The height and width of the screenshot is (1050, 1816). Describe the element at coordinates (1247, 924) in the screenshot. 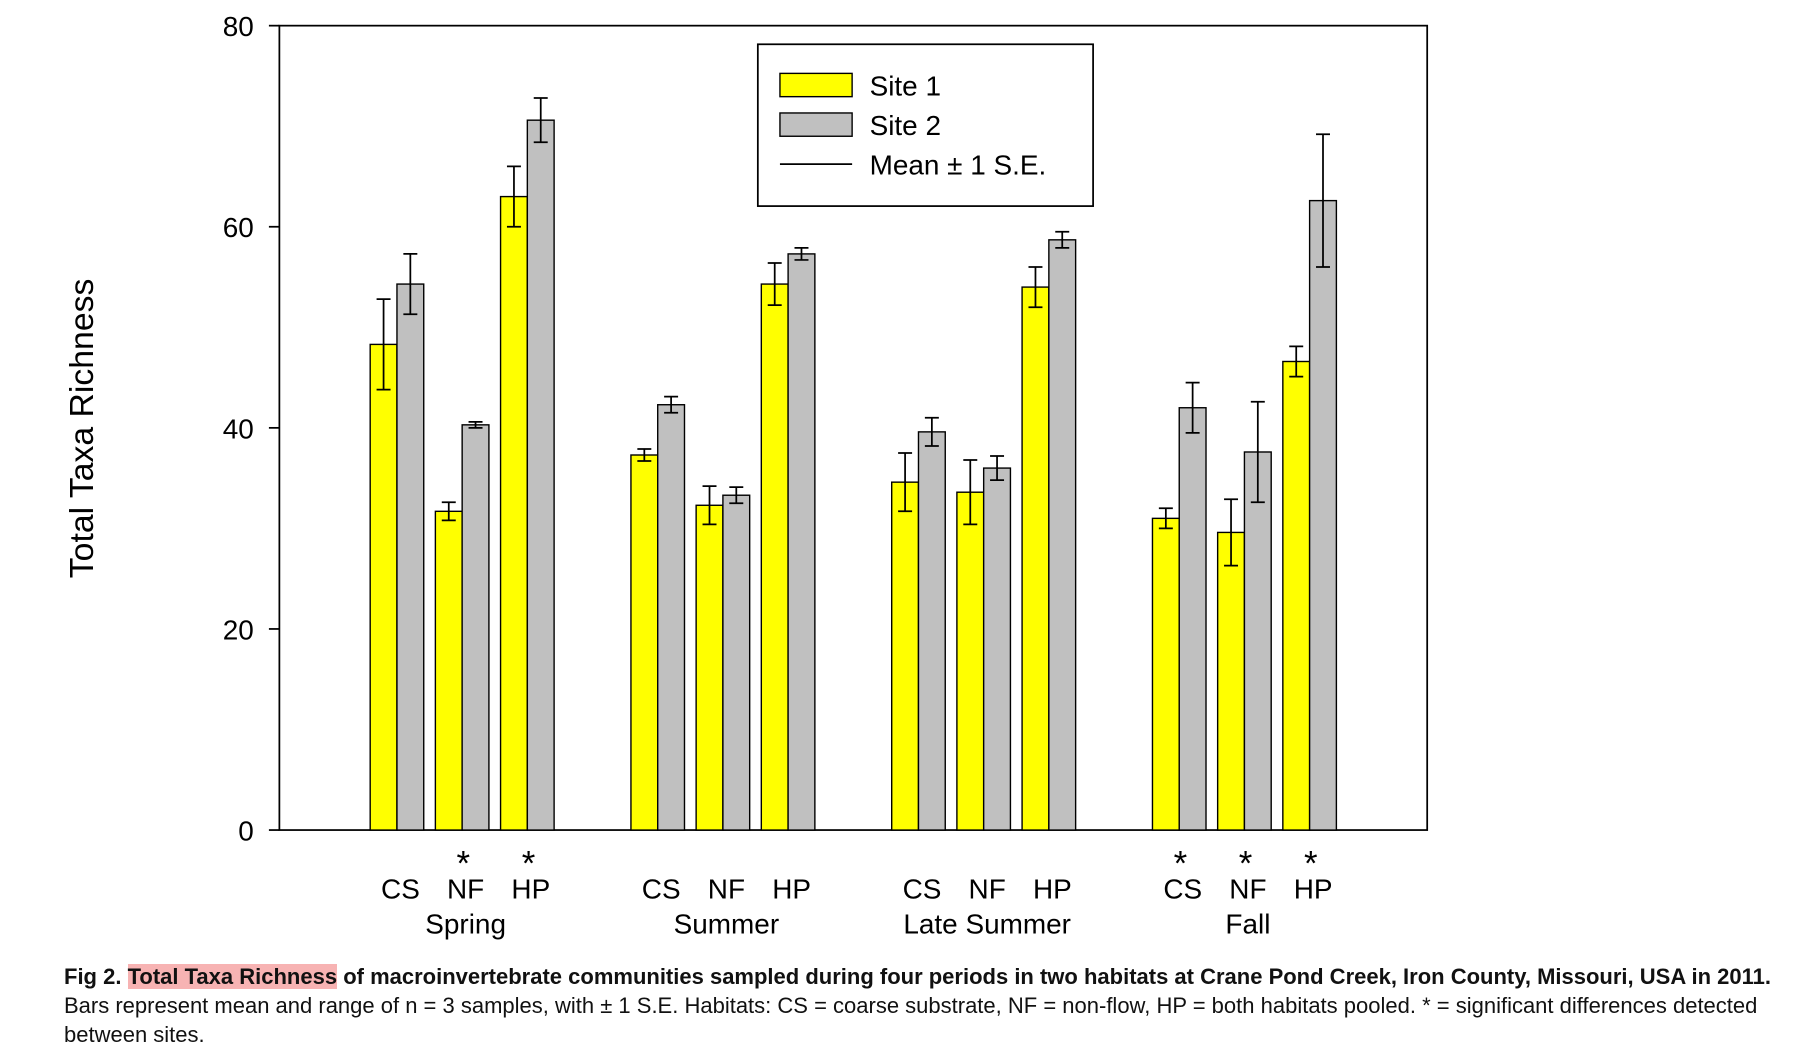

I see `group-label: Fall` at that location.